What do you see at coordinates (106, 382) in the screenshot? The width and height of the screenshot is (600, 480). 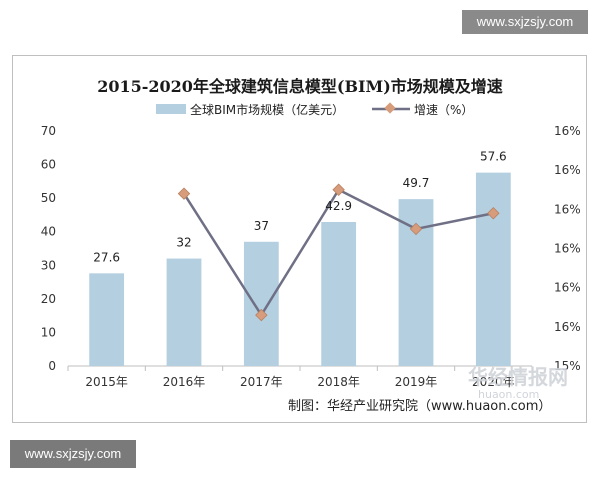 I see `x-tick-label: 2015年` at bounding box center [106, 382].